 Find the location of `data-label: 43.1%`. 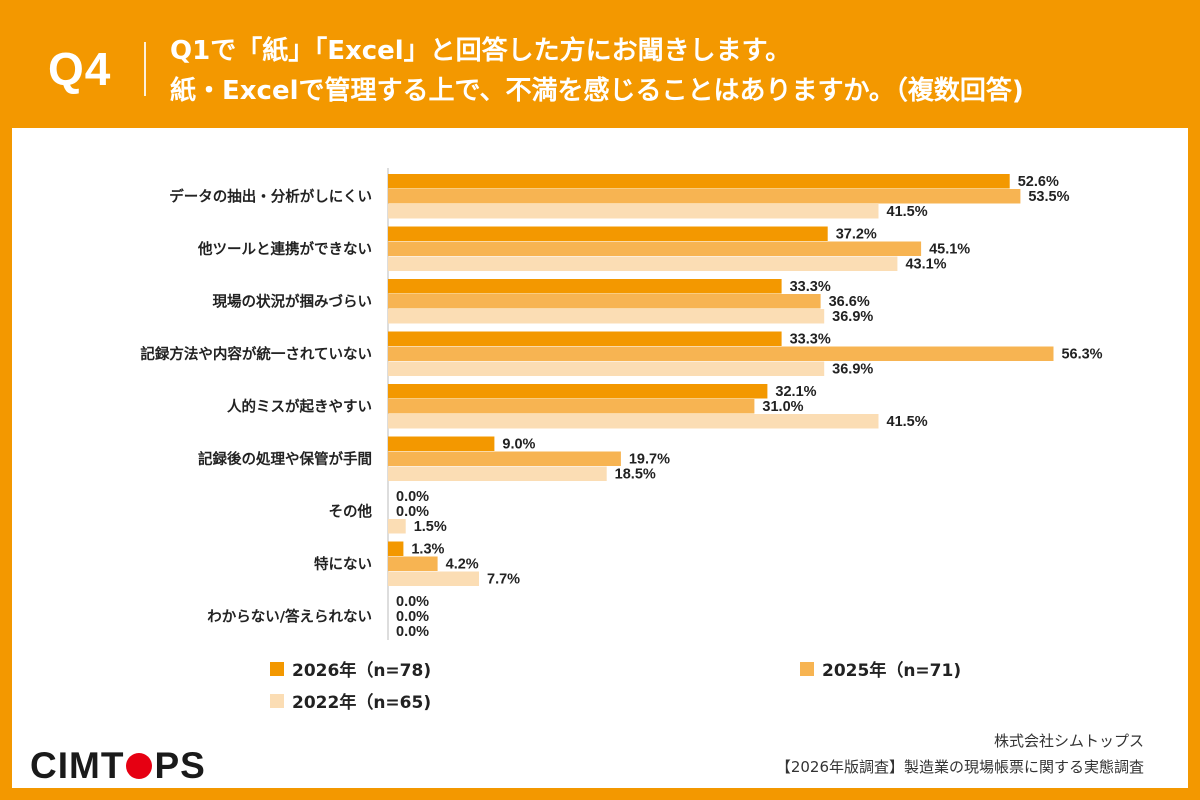

data-label: 43.1% is located at coordinates (925, 265).